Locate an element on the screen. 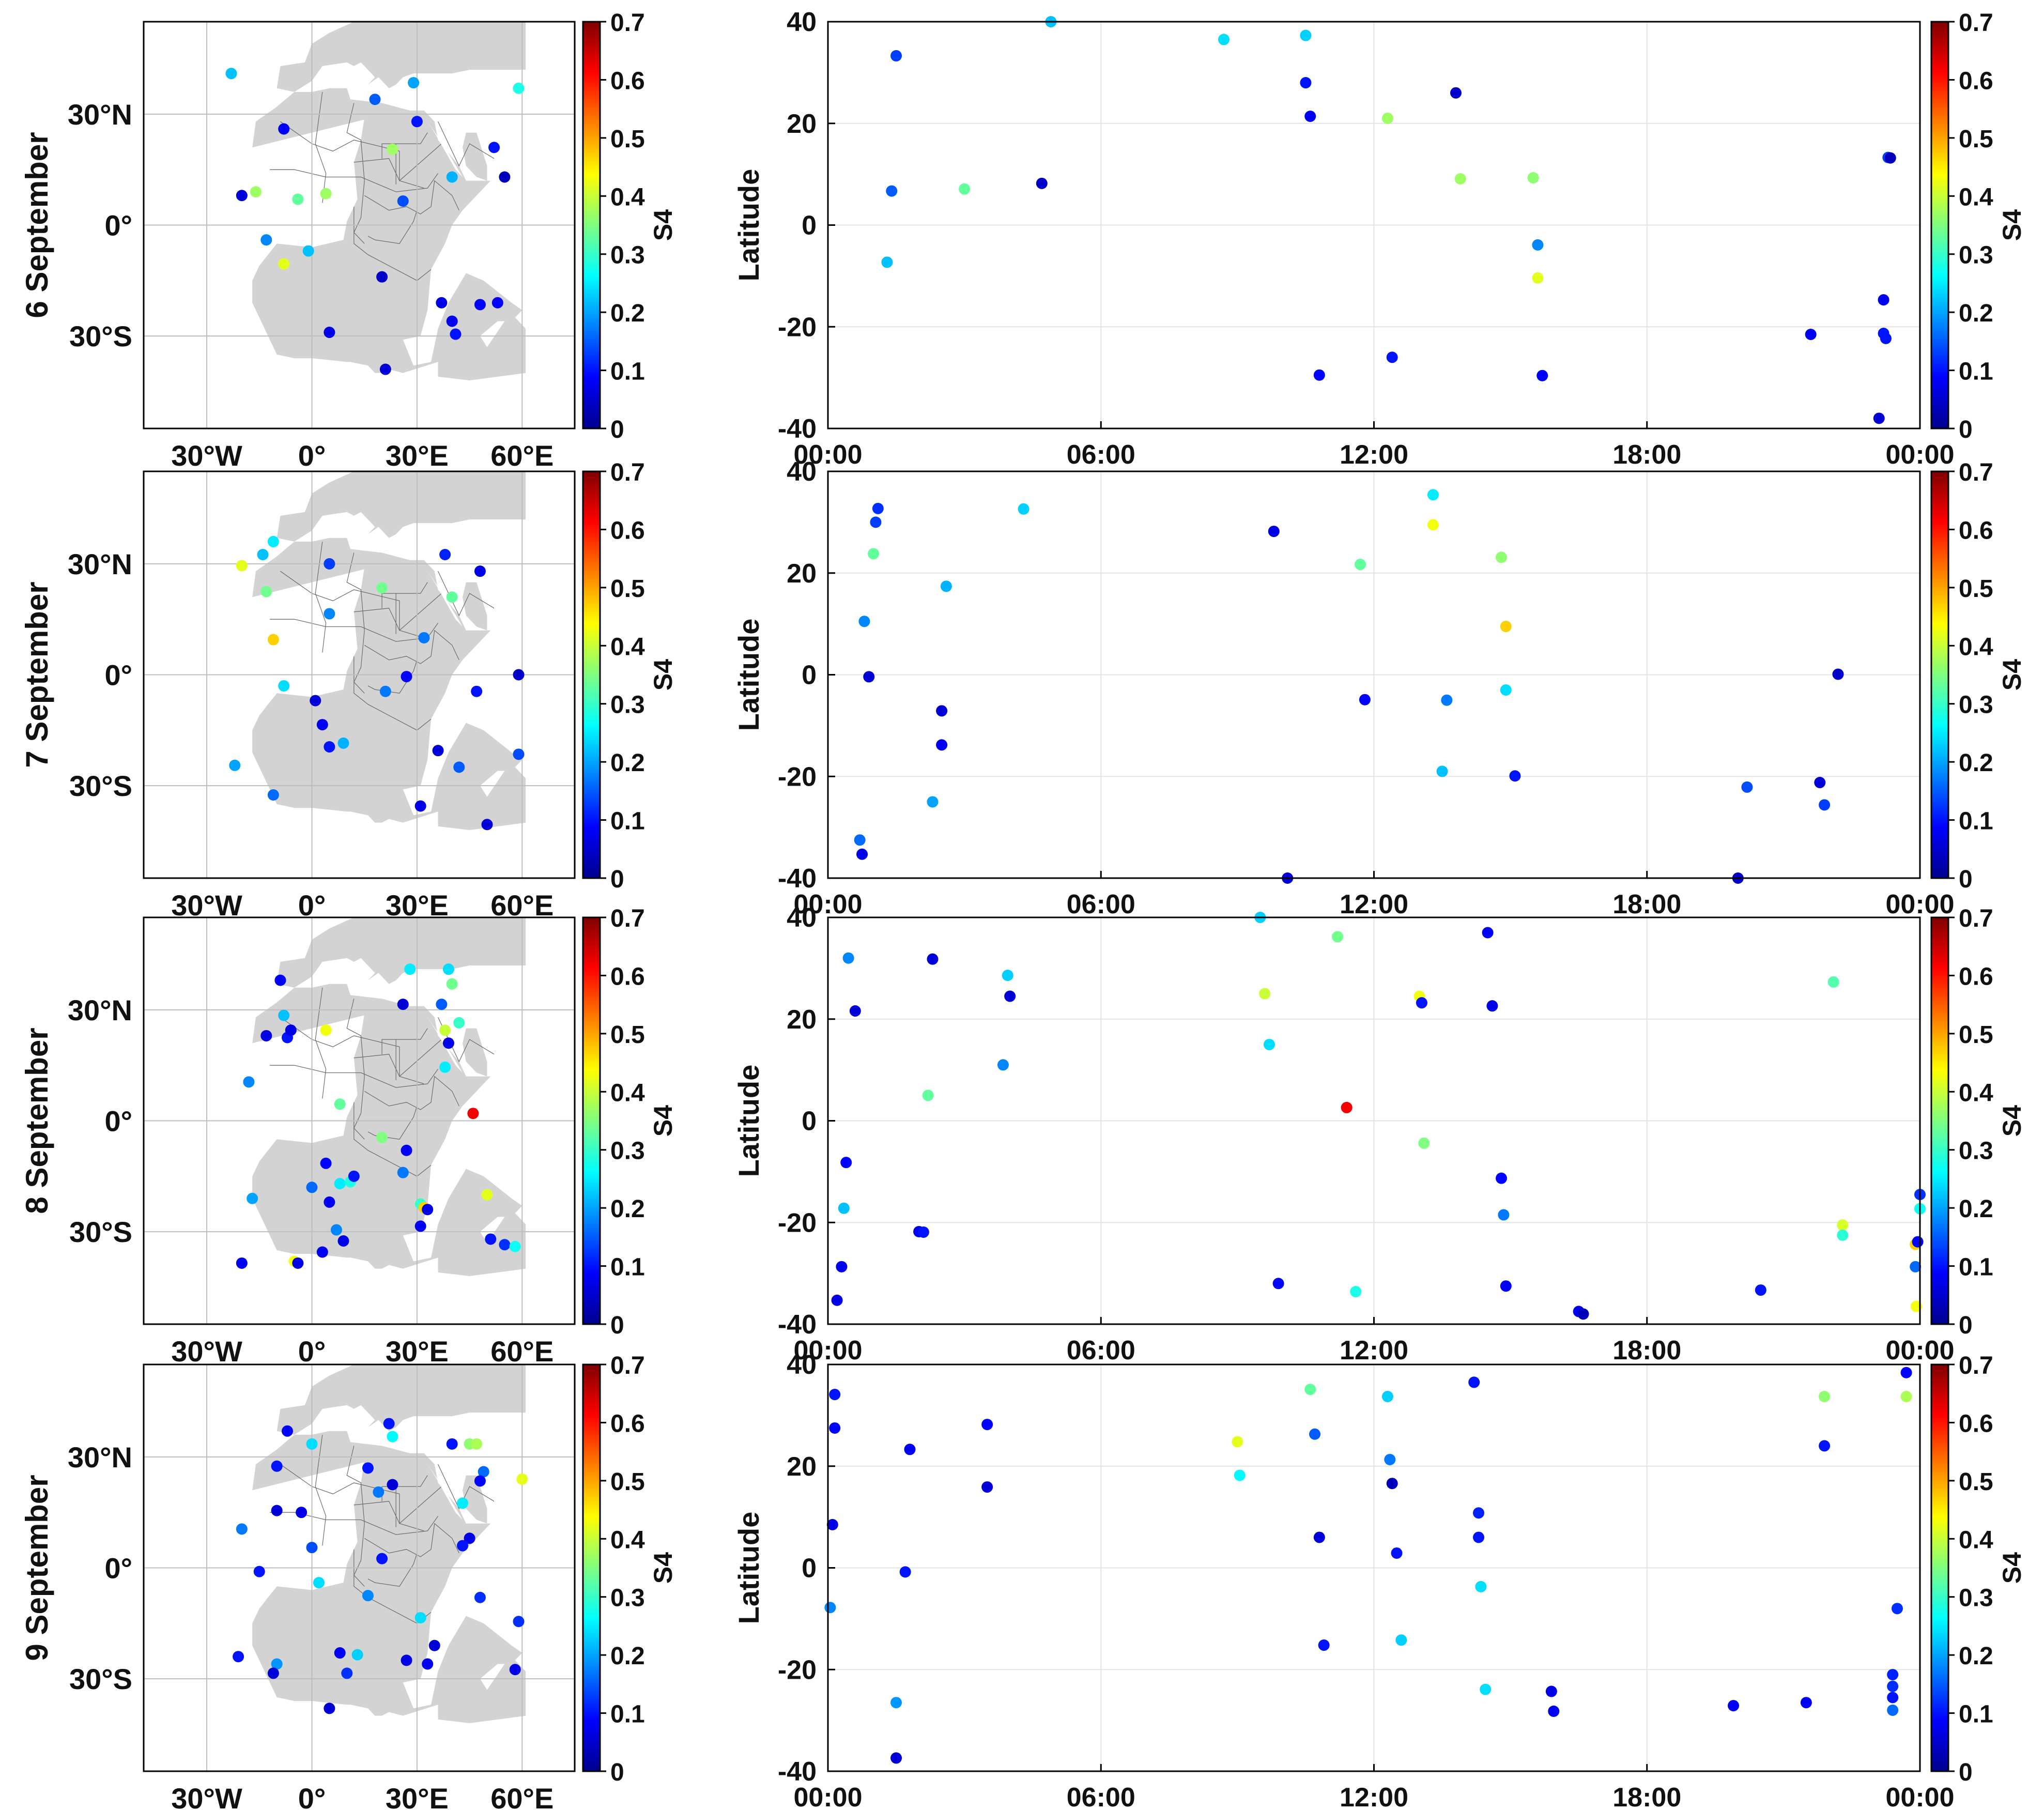 The width and height of the screenshot is (2044, 1810). colorbar-tick-label: 0.3 is located at coordinates (628, 1152).